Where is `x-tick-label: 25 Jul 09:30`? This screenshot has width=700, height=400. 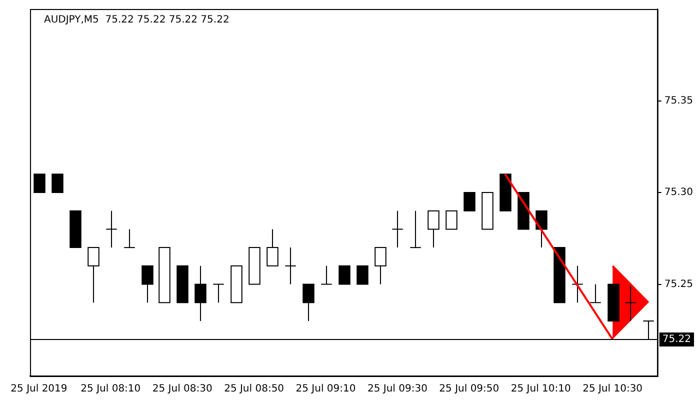
x-tick-label: 25 Jul 09:30 is located at coordinates (397, 389).